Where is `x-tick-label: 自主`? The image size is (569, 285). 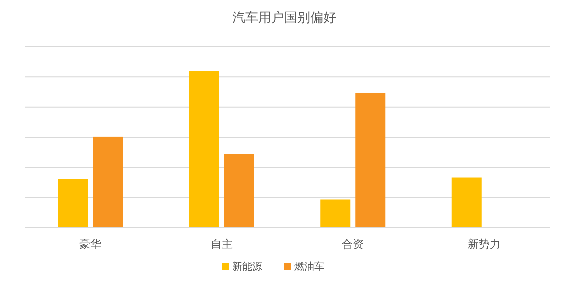 x-tick-label: 自主 is located at coordinates (221, 244).